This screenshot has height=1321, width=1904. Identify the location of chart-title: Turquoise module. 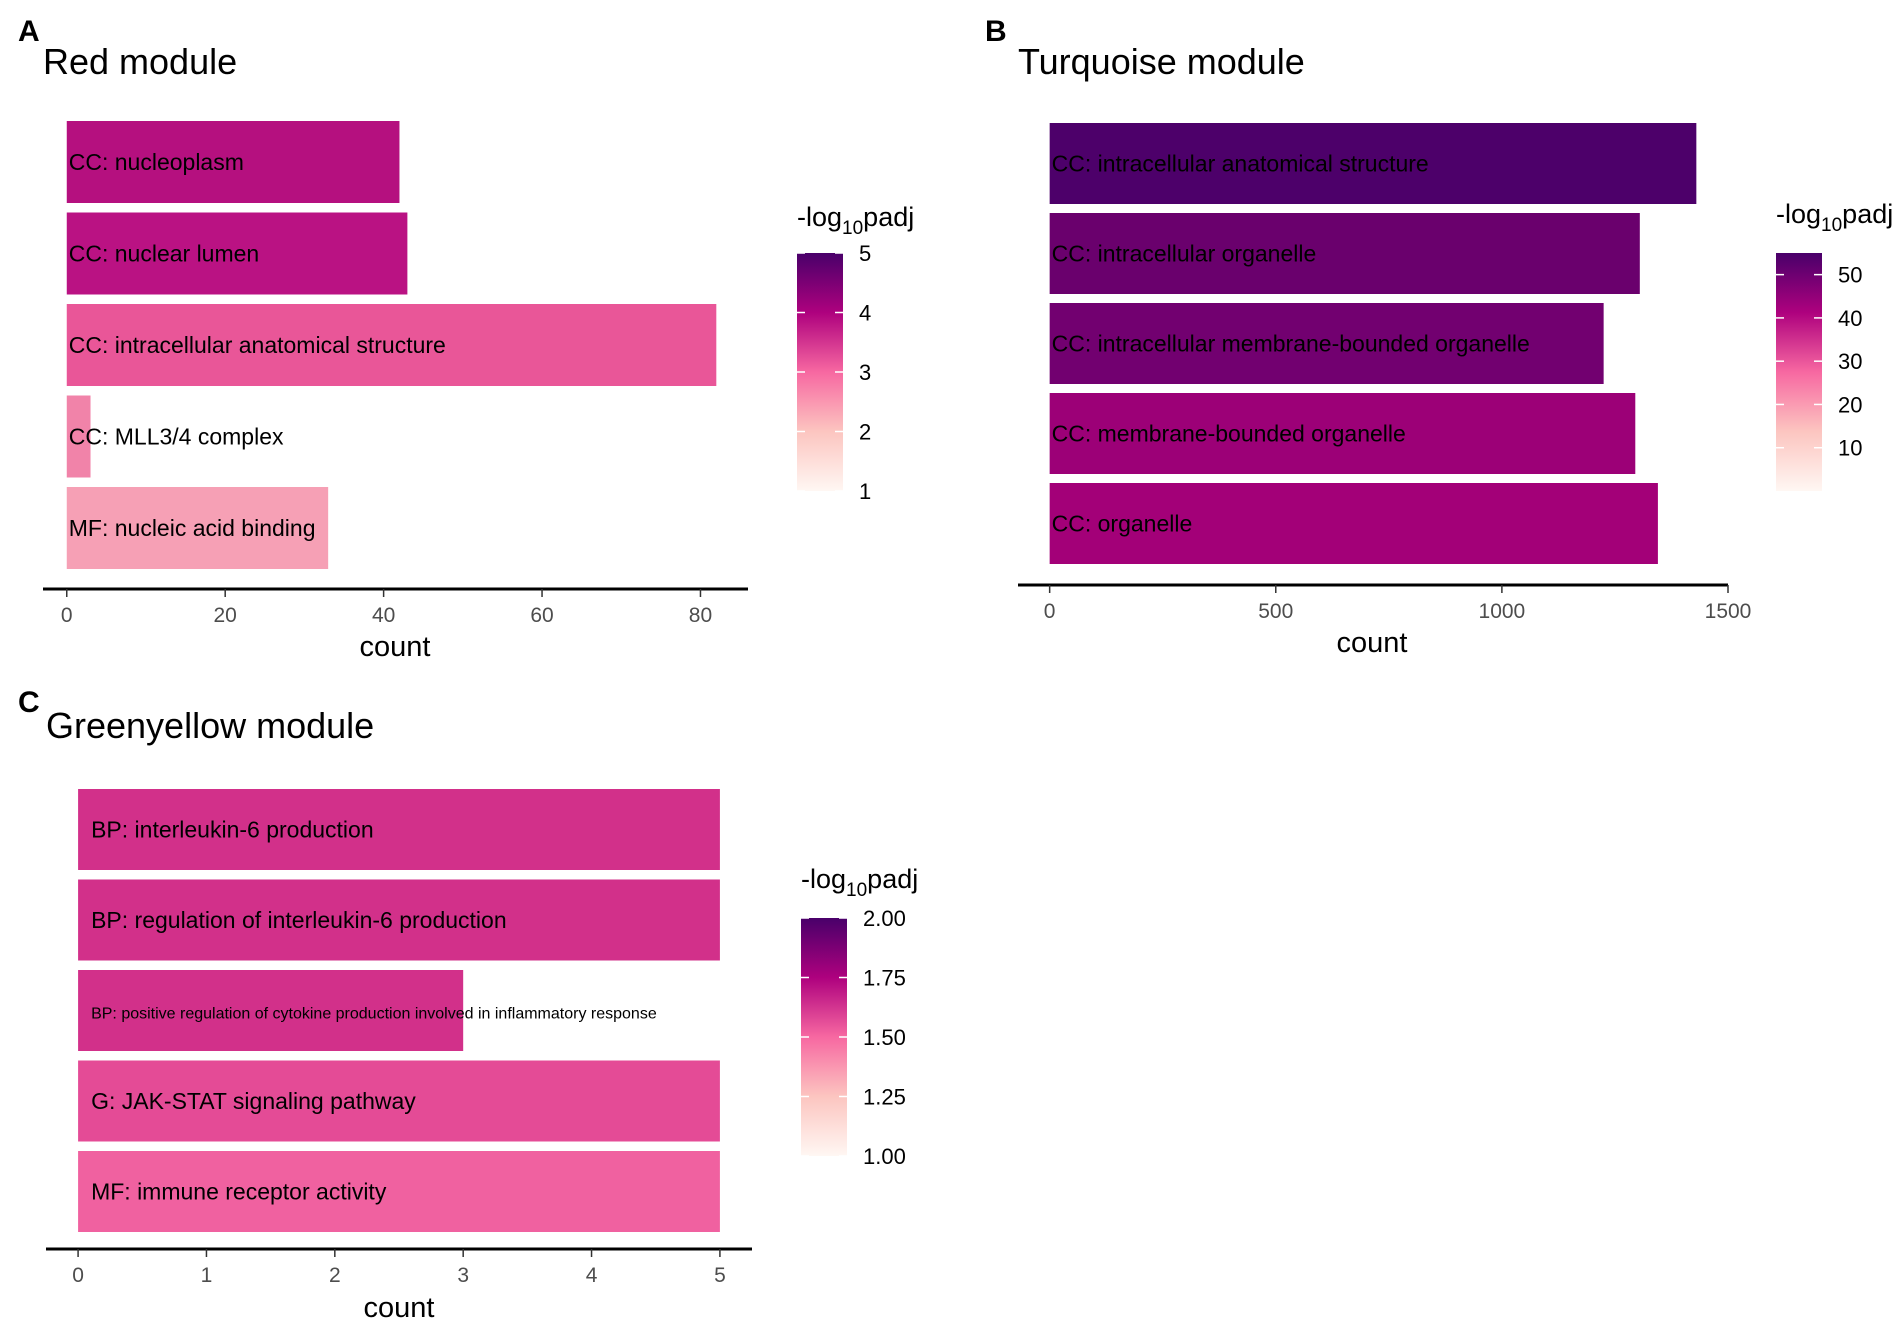
(1161, 61).